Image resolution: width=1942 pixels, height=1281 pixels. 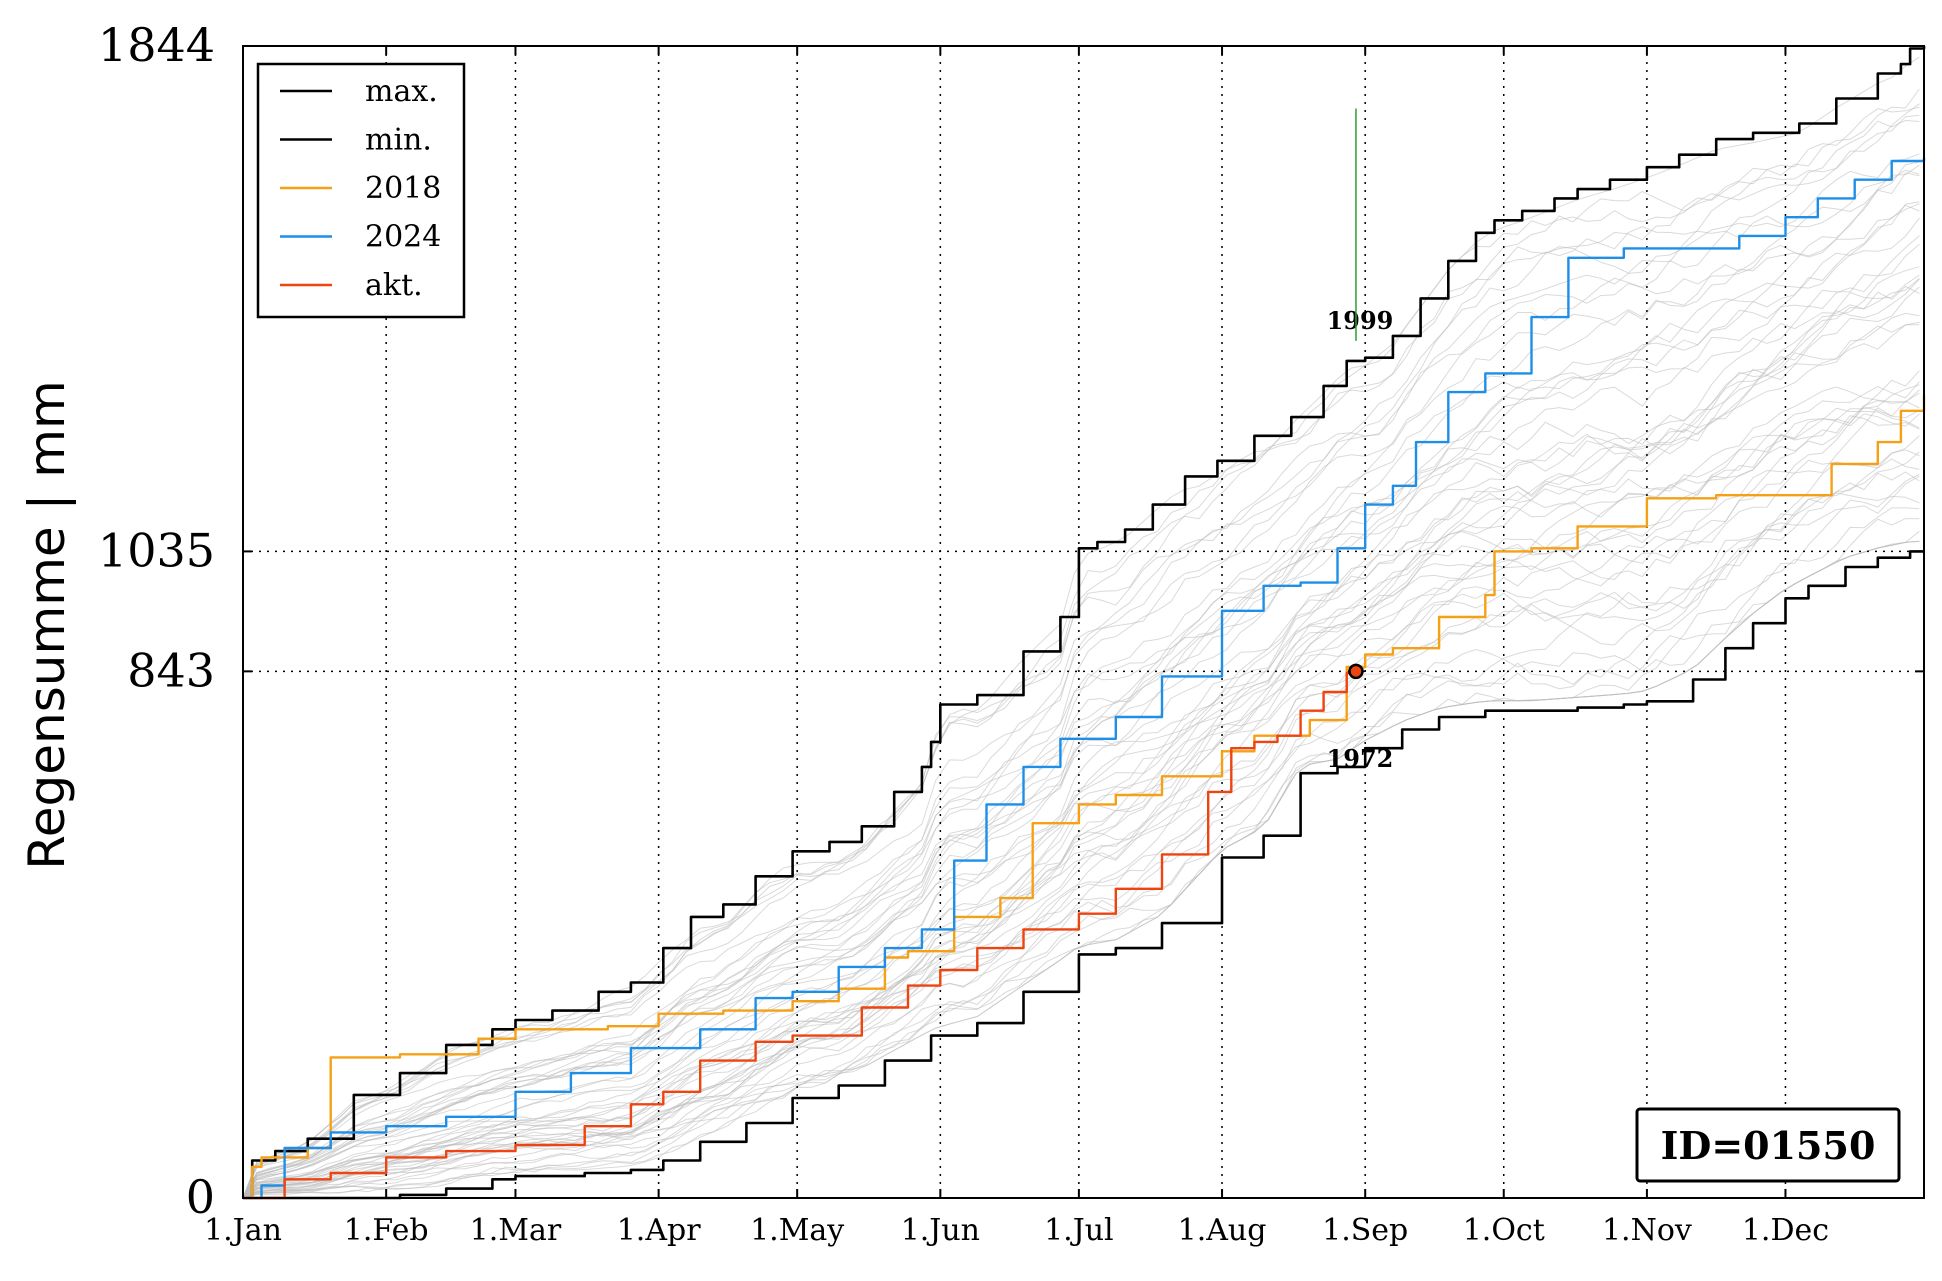 What do you see at coordinates (398, 140) in the screenshot?
I see `legend-label: min.` at bounding box center [398, 140].